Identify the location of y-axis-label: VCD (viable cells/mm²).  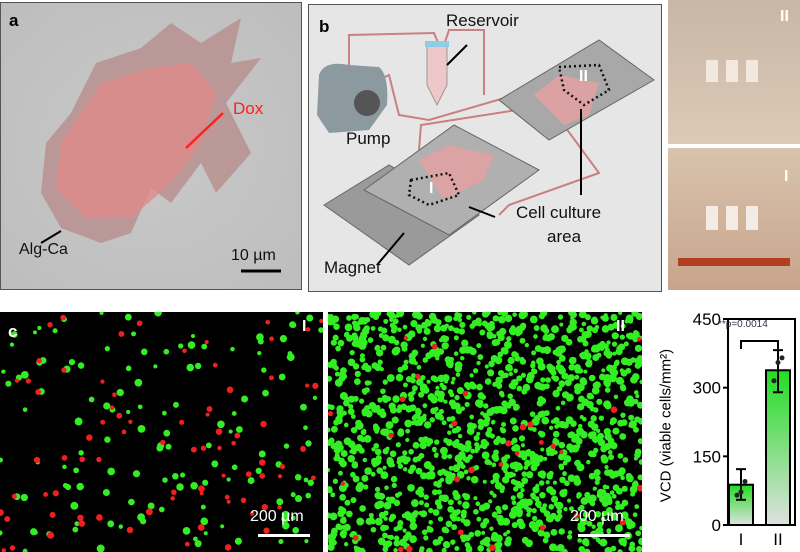
(666, 425).